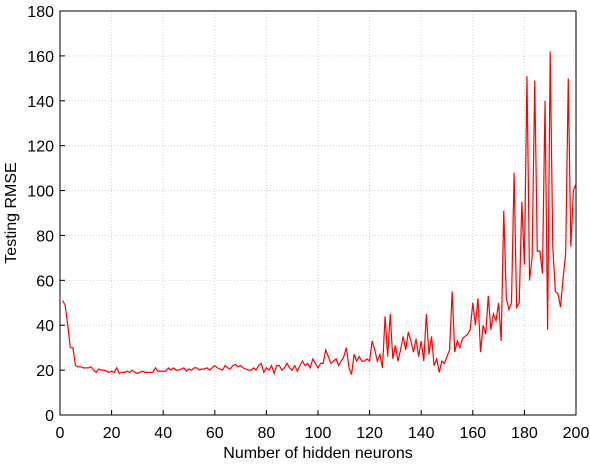  Describe the element at coordinates (40, 12) in the screenshot. I see `y-tick-label: 180` at that location.